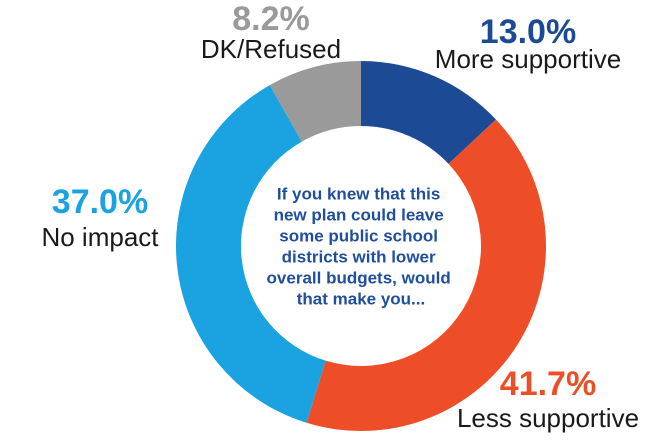 The width and height of the screenshot is (660, 446). I want to click on dk-refused-label: DK/Refused, so click(271, 49).